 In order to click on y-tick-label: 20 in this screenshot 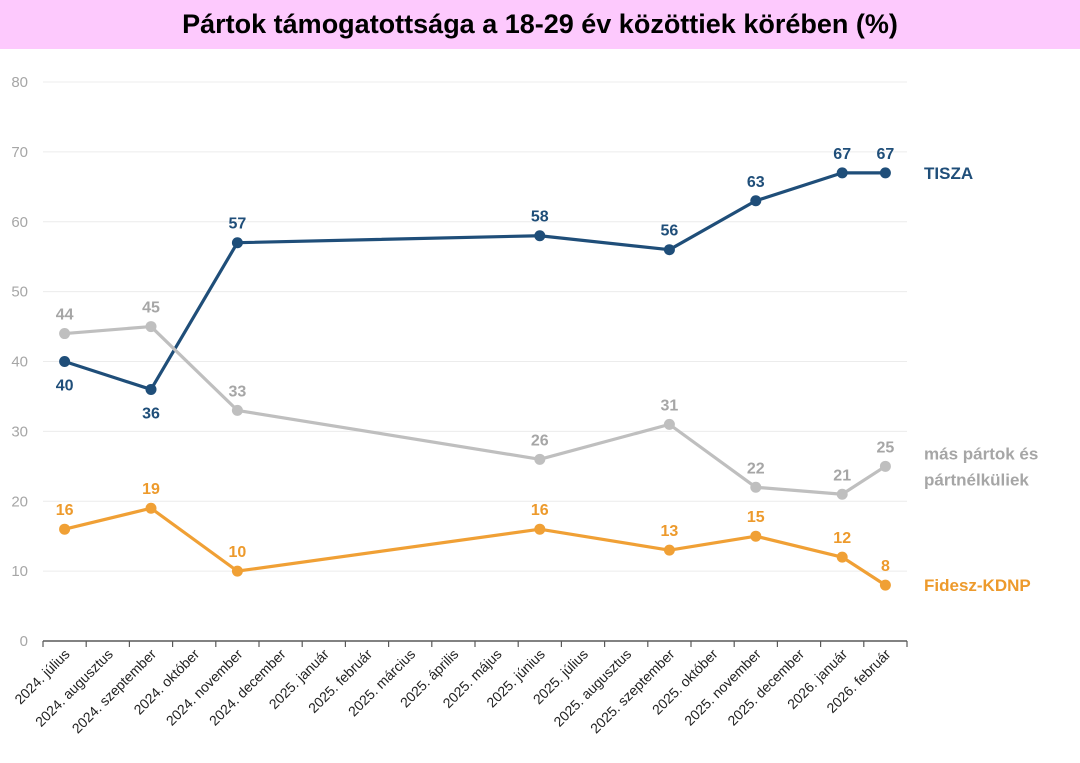, I will do `click(19, 501)`.